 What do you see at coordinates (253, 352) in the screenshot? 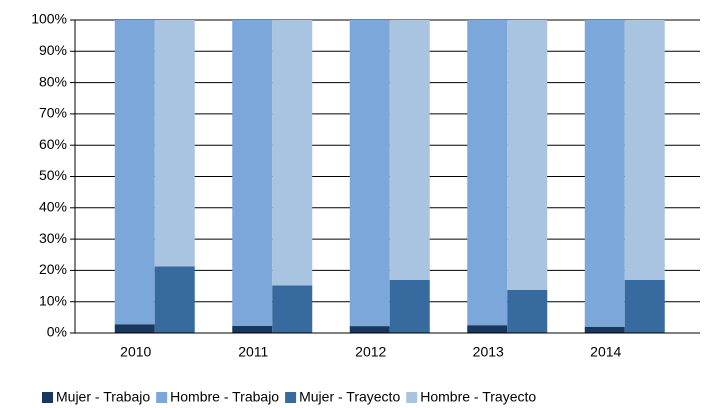
I see `x-tick-label: 2011` at bounding box center [253, 352].